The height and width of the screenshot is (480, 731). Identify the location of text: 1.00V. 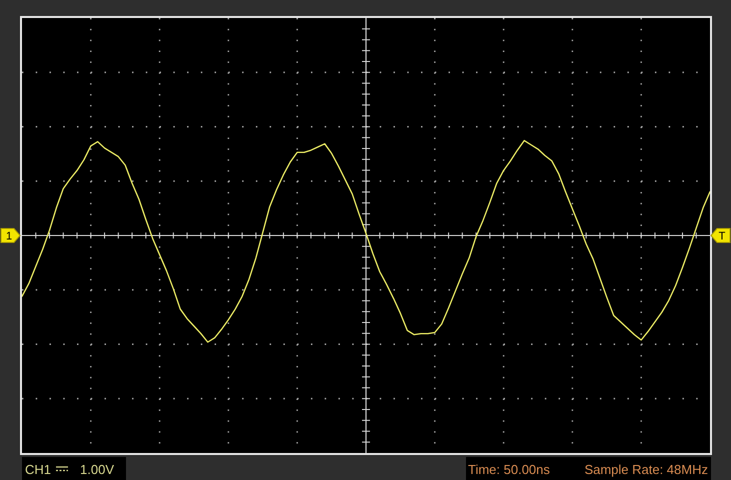
(97, 469).